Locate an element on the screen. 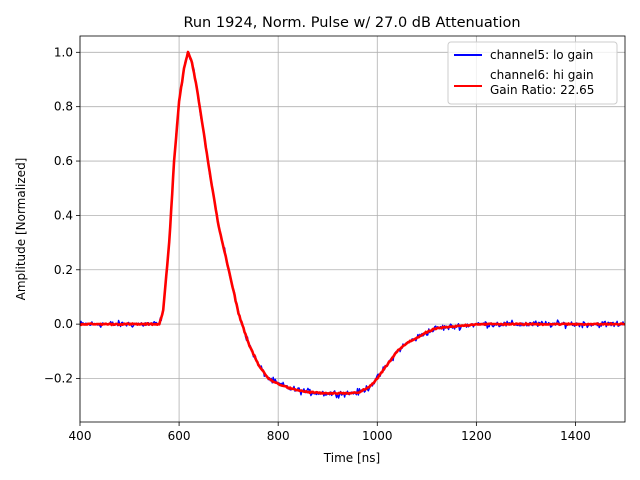 The height and width of the screenshot is (480, 640). x-tick-label: 400 is located at coordinates (80, 436).